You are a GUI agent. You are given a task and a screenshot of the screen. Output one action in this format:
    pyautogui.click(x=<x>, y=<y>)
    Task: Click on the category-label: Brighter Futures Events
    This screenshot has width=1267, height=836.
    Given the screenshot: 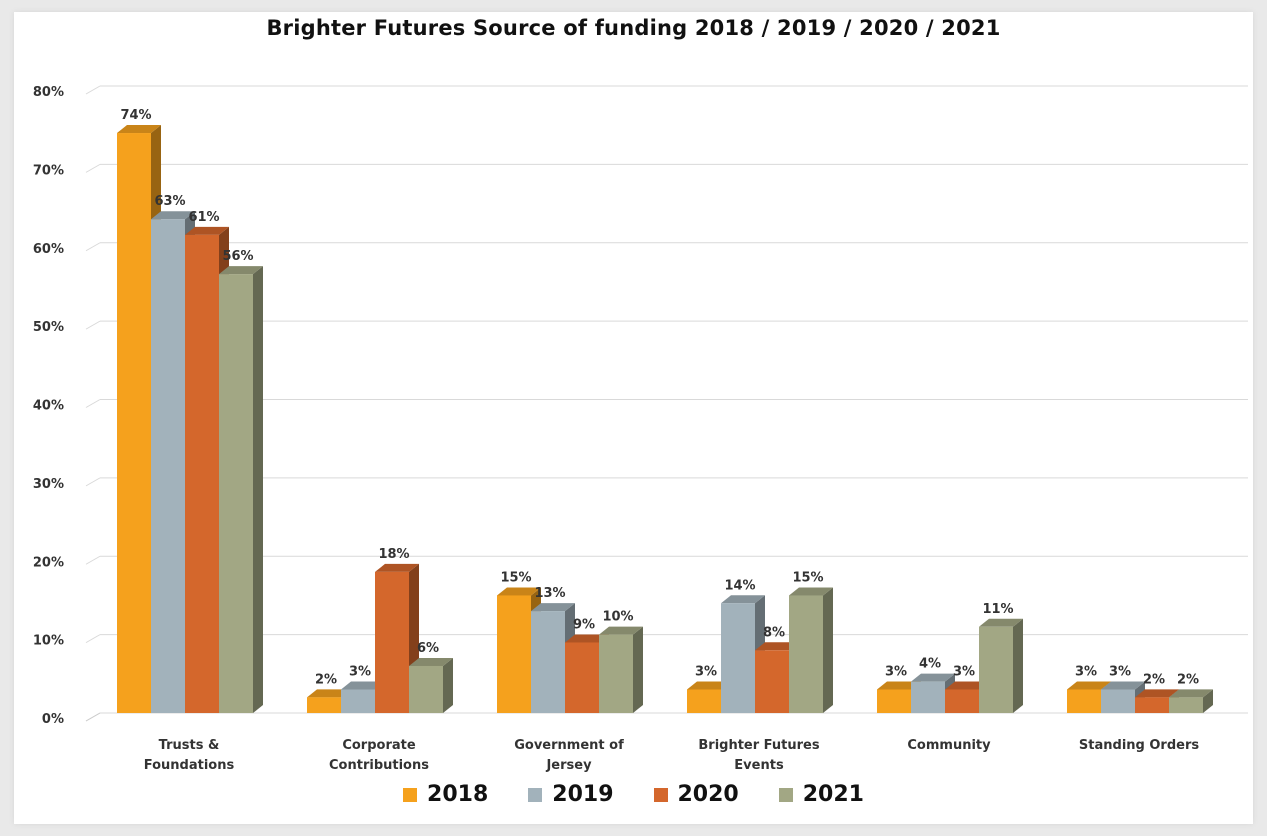 What is the action you would take?
    pyautogui.click(x=758, y=755)
    